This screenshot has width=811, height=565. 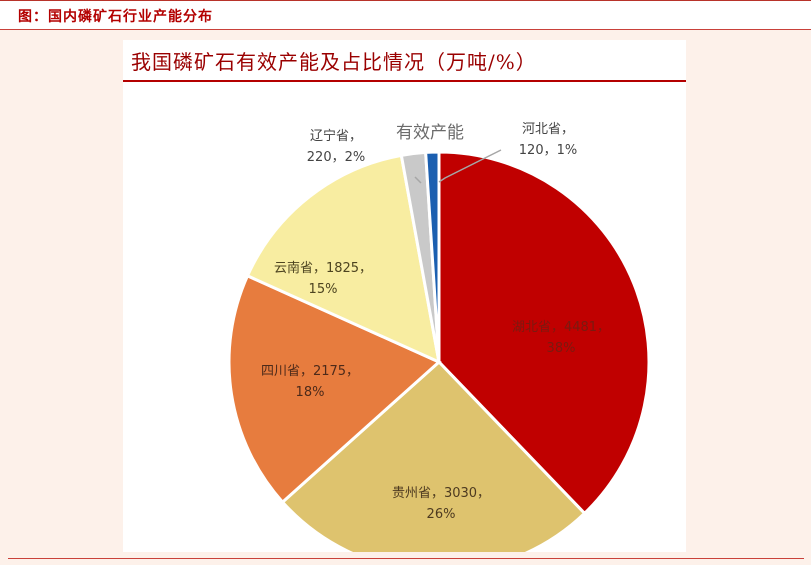 I want to click on pie-slice-guizhou, so click(x=433, y=455).